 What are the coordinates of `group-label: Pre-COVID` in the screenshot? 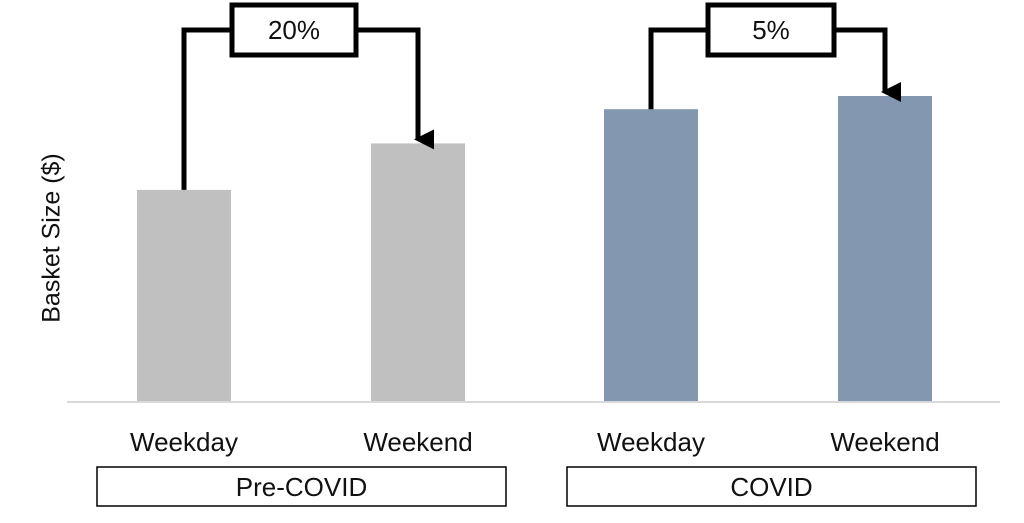 It's located at (301, 487).